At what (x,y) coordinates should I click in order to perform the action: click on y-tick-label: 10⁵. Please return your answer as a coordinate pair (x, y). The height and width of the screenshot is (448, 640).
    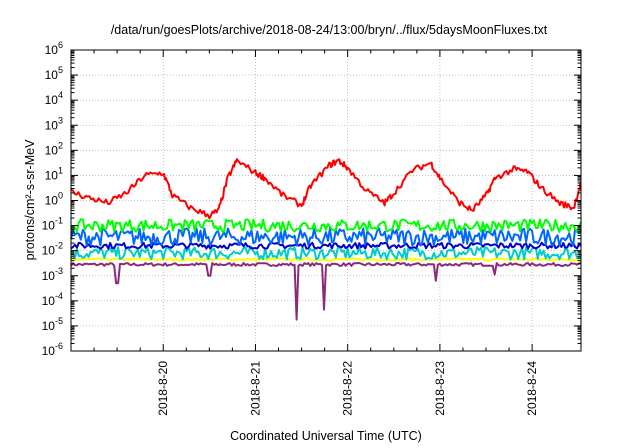
    Looking at the image, I should click on (54, 73).